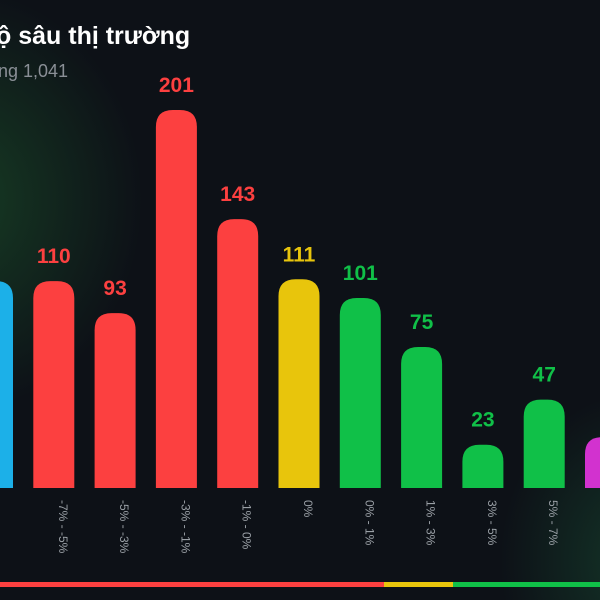  I want to click on market-breadth-bar, so click(300, 584).